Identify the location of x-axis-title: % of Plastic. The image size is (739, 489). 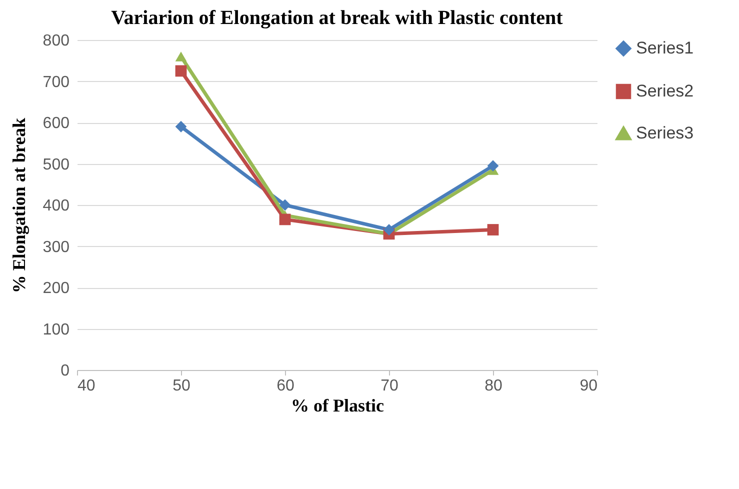
(337, 406).